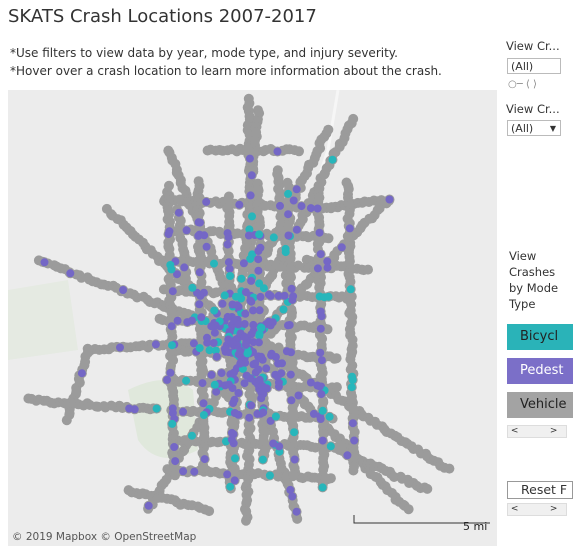 This screenshot has height=555, width=573. Describe the element at coordinates (540, 490) in the screenshot. I see `reset-button: Reset F` at that location.